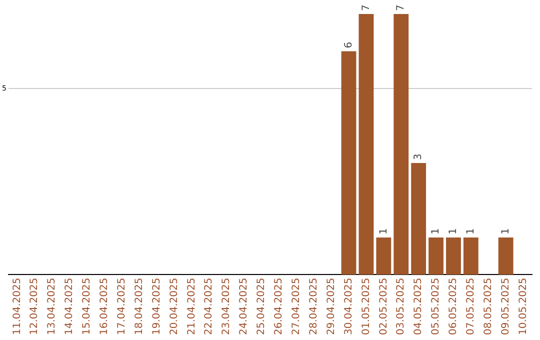 The height and width of the screenshot is (340, 540). I want to click on data-label: 3, so click(418, 157).